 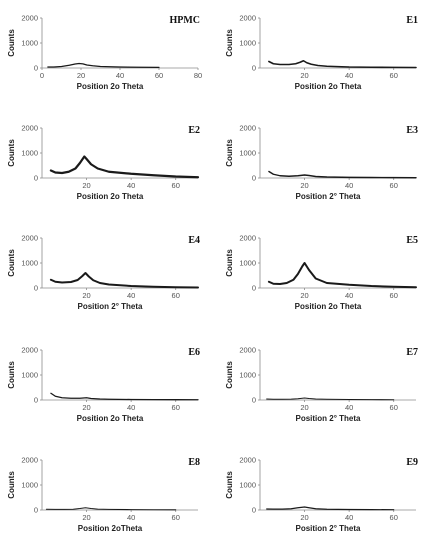 I want to click on chart-svg: 0 1000 2000 20 40 60 Counts Position 2o Theta E6, so click(x=103, y=384).